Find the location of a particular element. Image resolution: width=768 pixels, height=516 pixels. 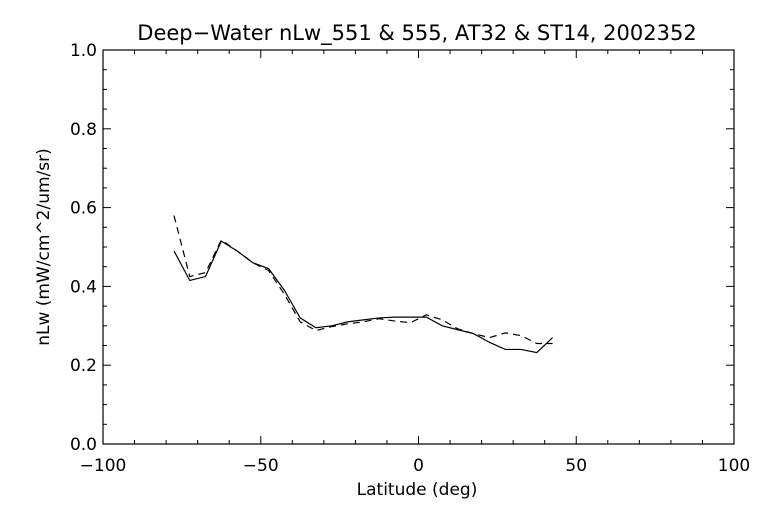

y-tick-label: 0.0 is located at coordinates (83, 445).